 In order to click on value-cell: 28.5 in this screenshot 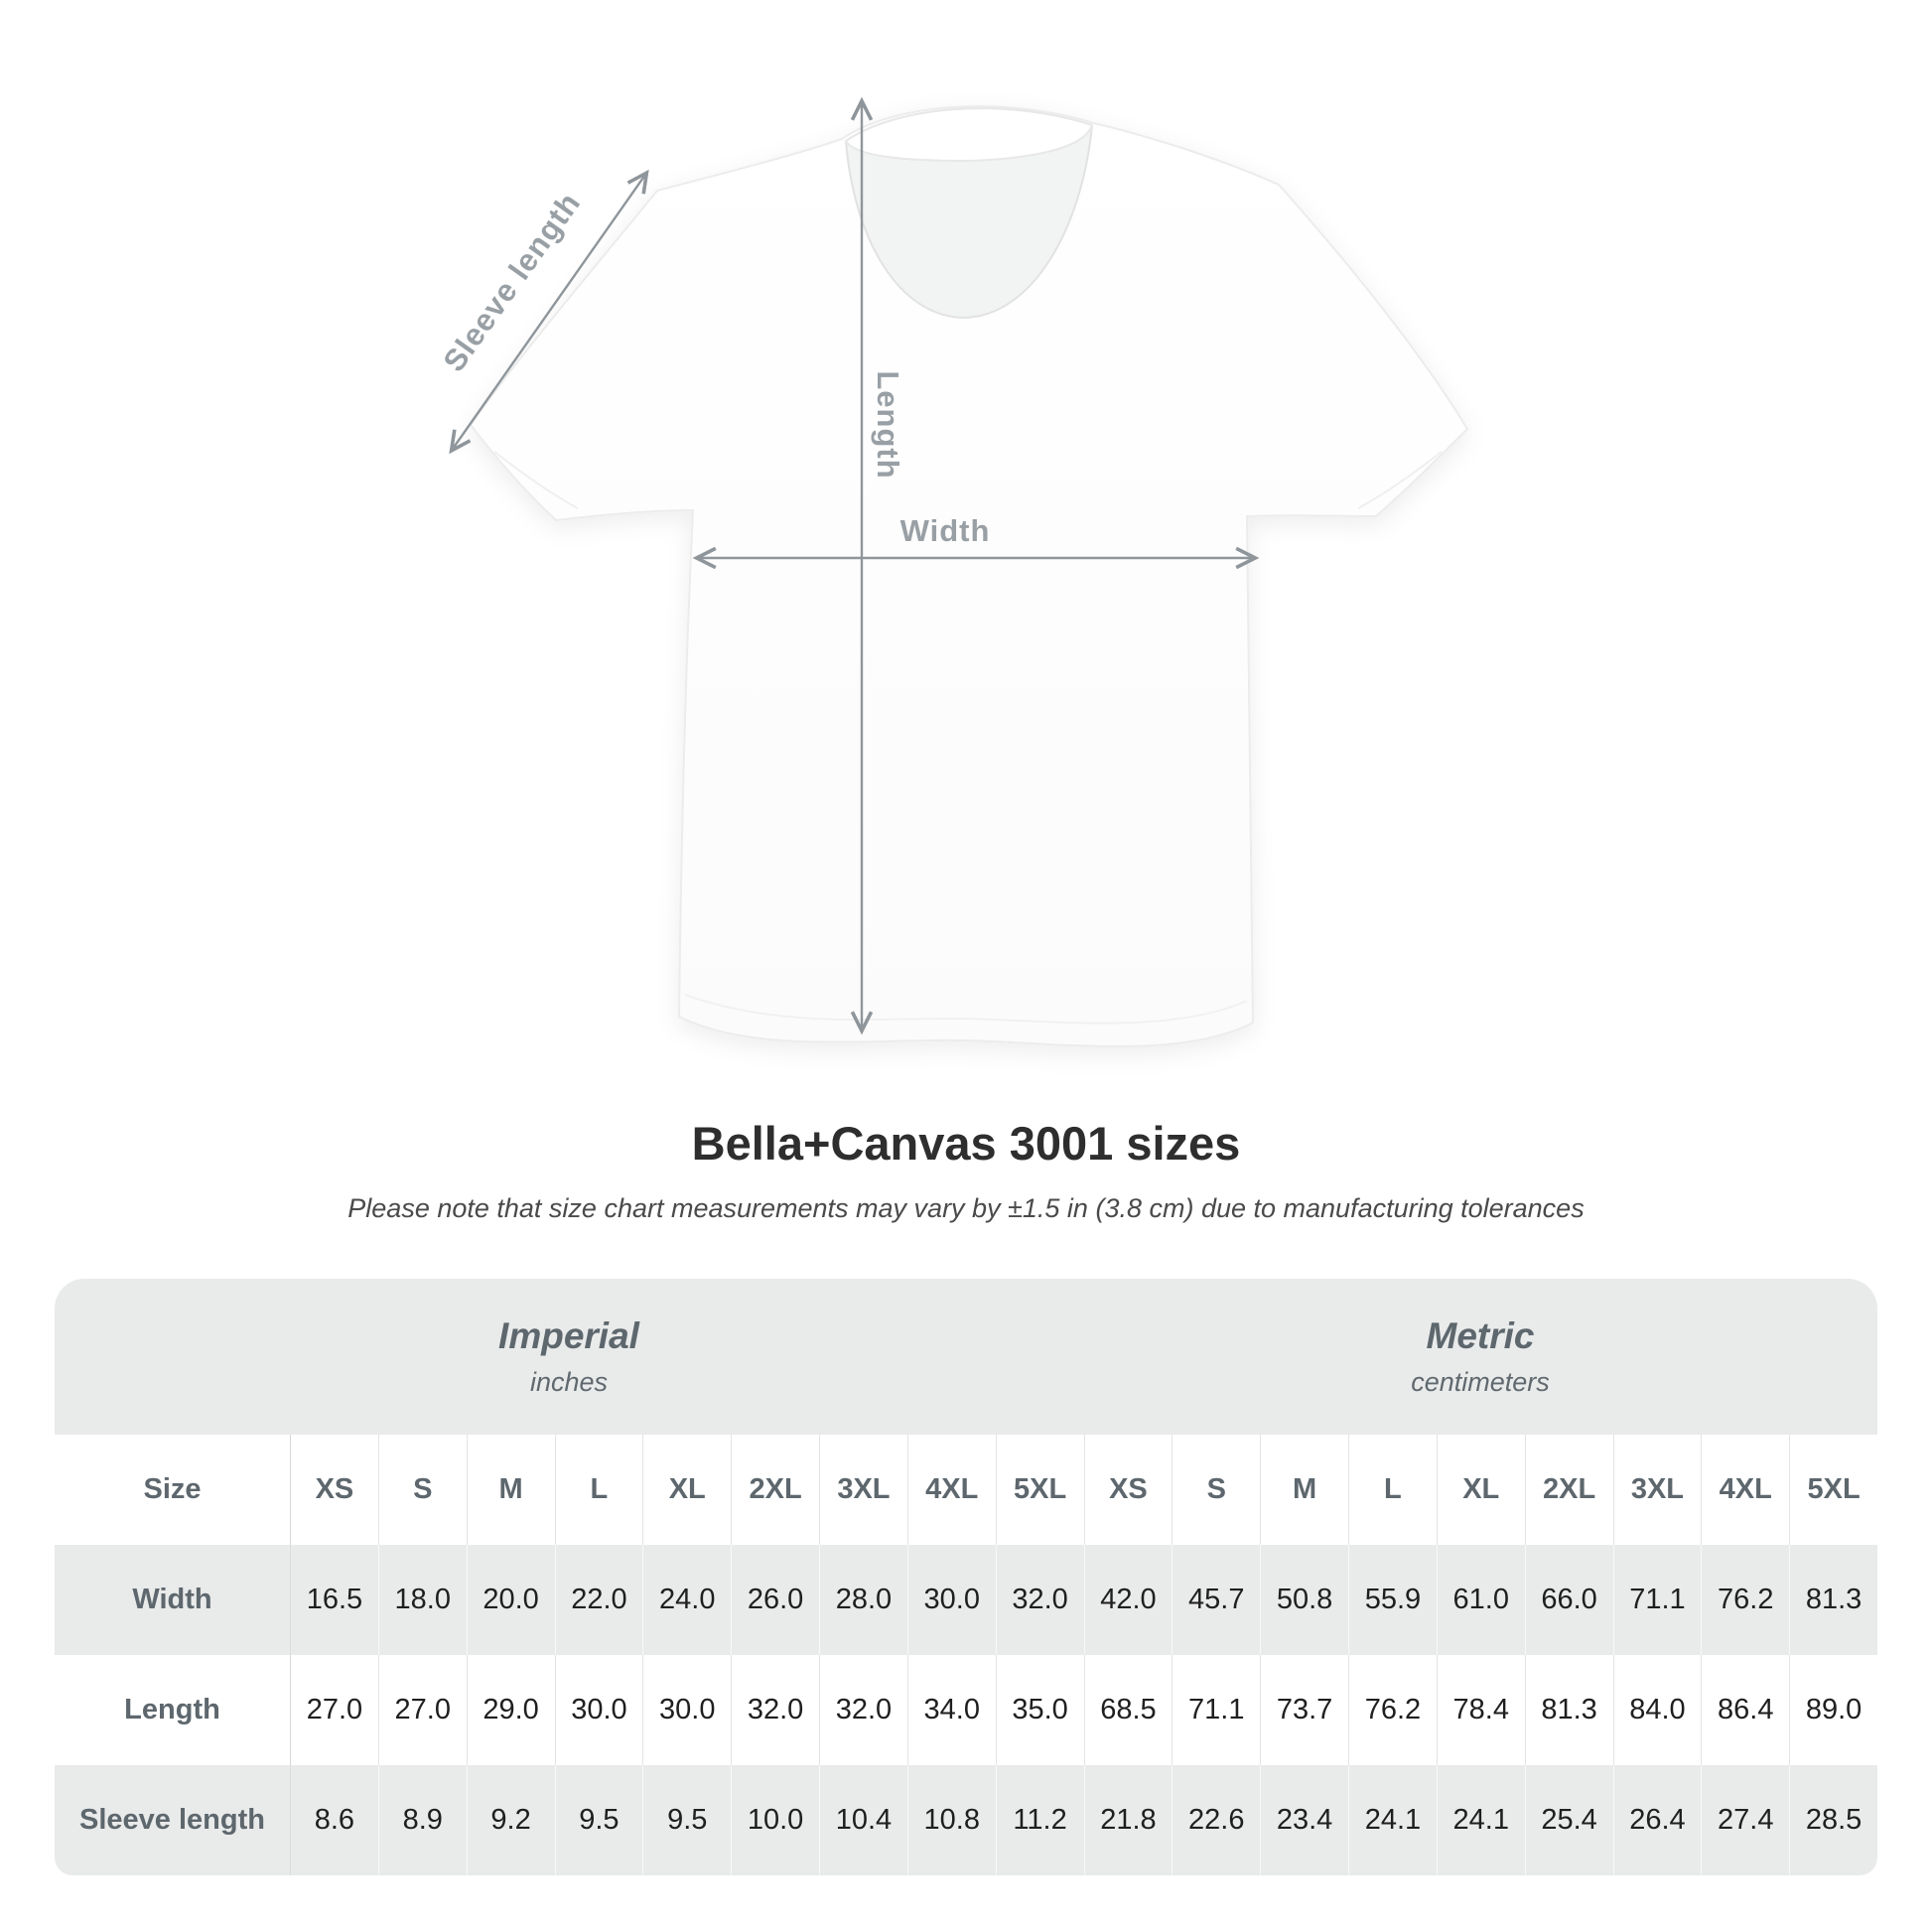, I will do `click(1833, 1820)`.